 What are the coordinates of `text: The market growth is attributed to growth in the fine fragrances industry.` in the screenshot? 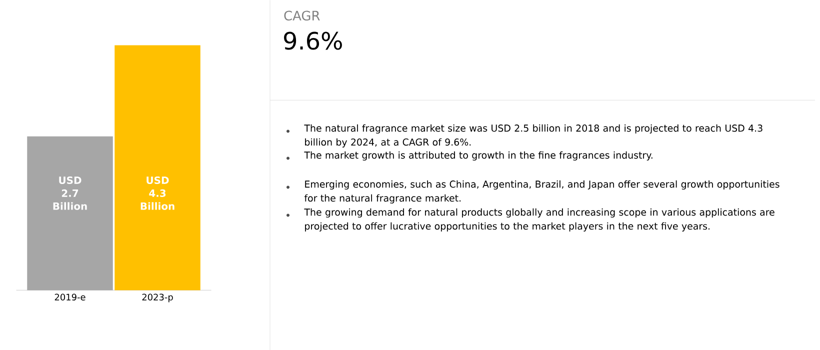 It's located at (478, 155).